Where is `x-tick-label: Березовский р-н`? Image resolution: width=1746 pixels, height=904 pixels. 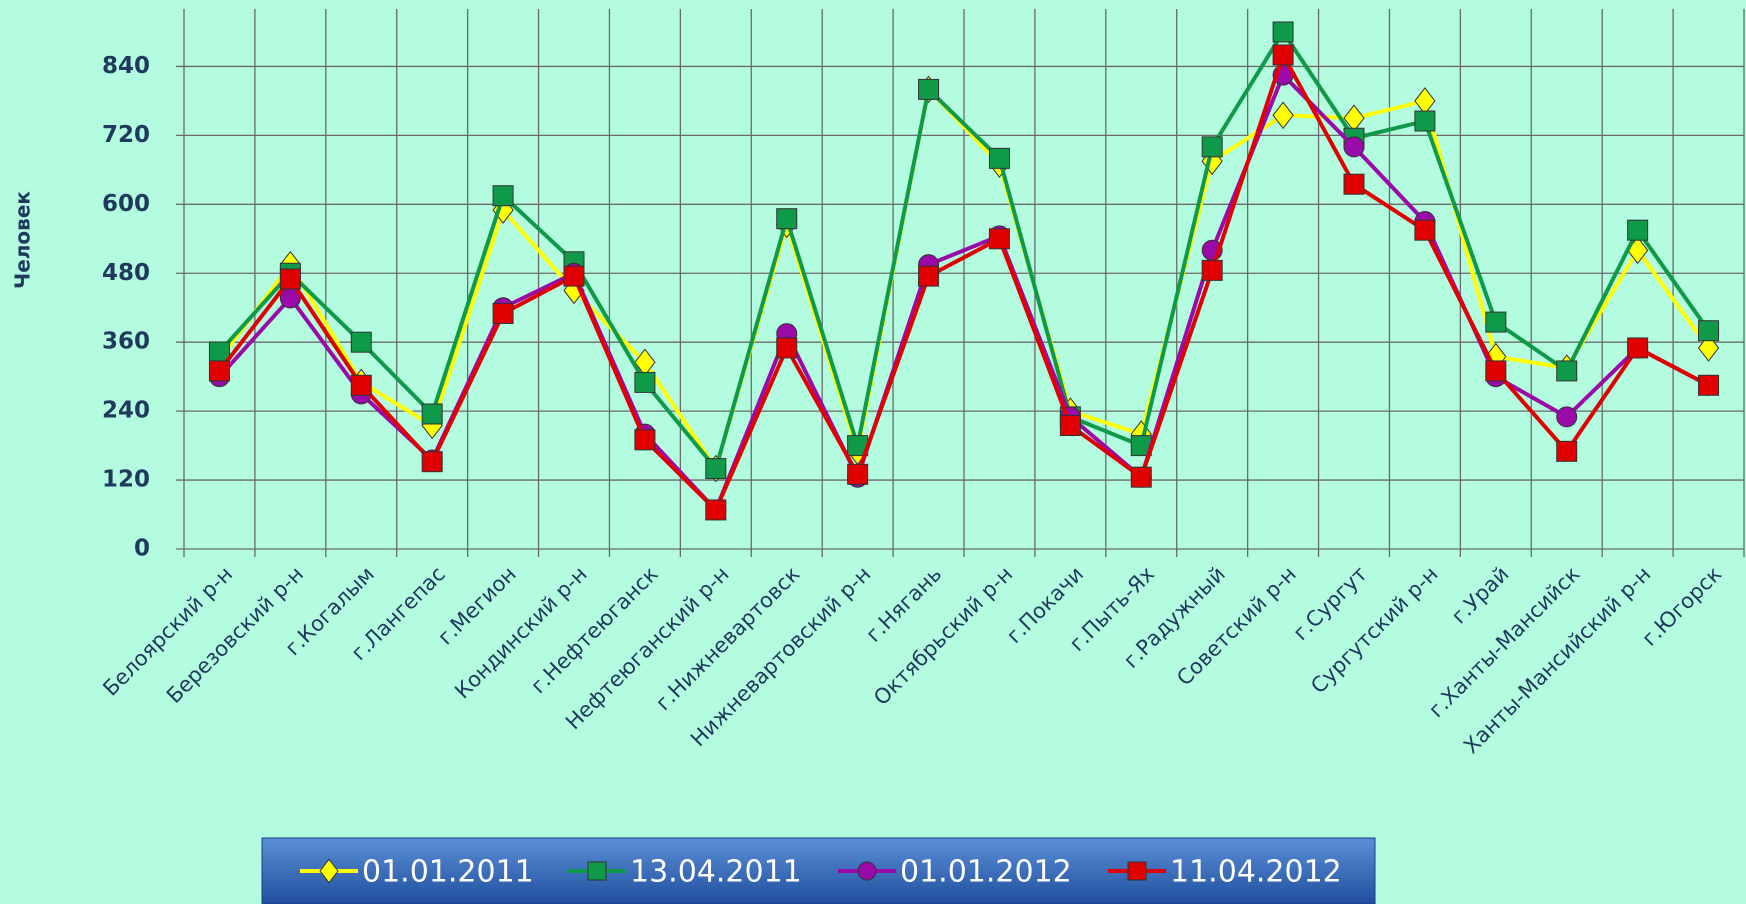
x-tick-label: Березовский р-н is located at coordinates (235, 635).